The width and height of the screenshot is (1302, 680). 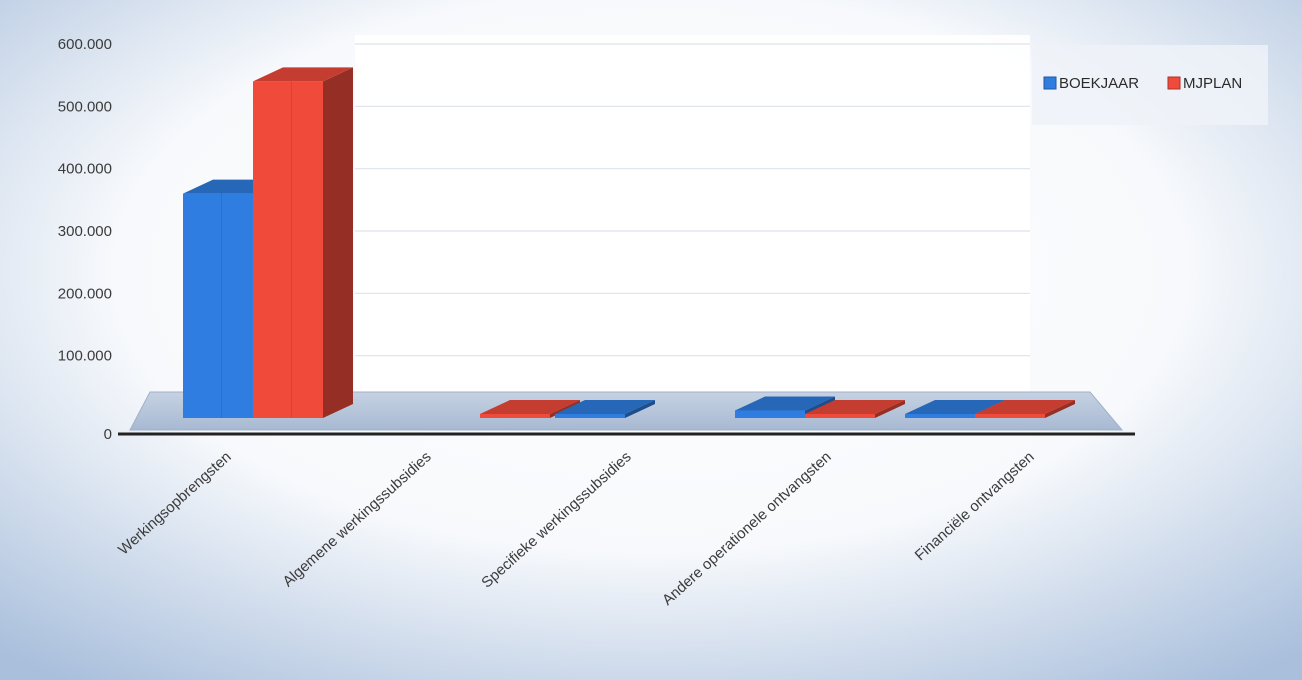 I want to click on y-tick-label: 300.000, so click(x=85, y=231).